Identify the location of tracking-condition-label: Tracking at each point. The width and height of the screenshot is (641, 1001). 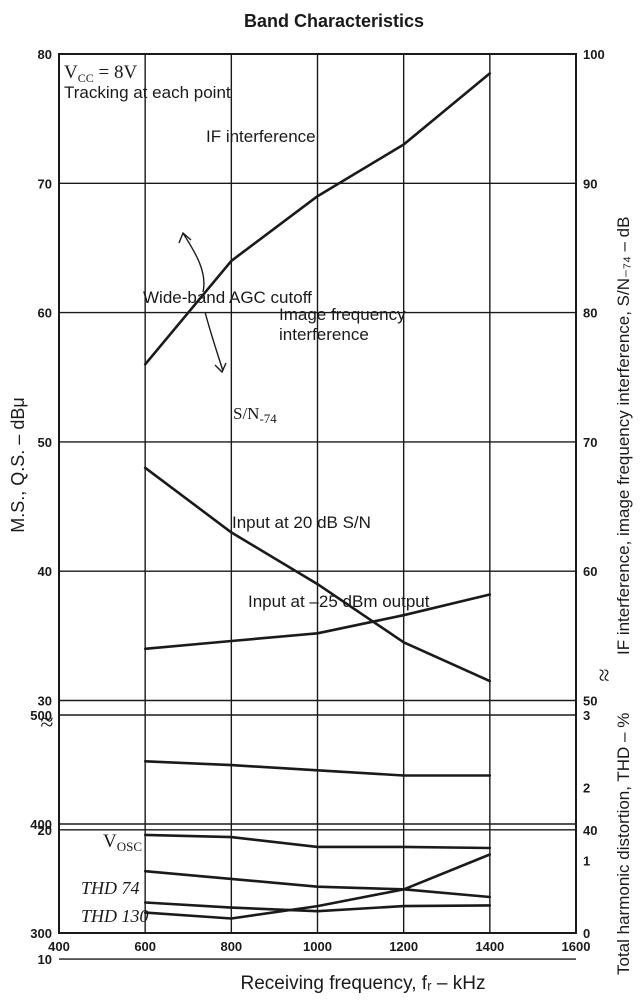
(147, 92).